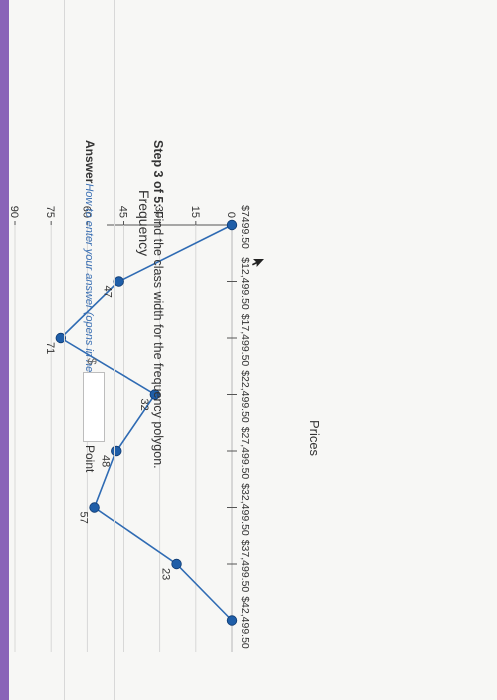  I want to click on data-label: 71, so click(50, 348).